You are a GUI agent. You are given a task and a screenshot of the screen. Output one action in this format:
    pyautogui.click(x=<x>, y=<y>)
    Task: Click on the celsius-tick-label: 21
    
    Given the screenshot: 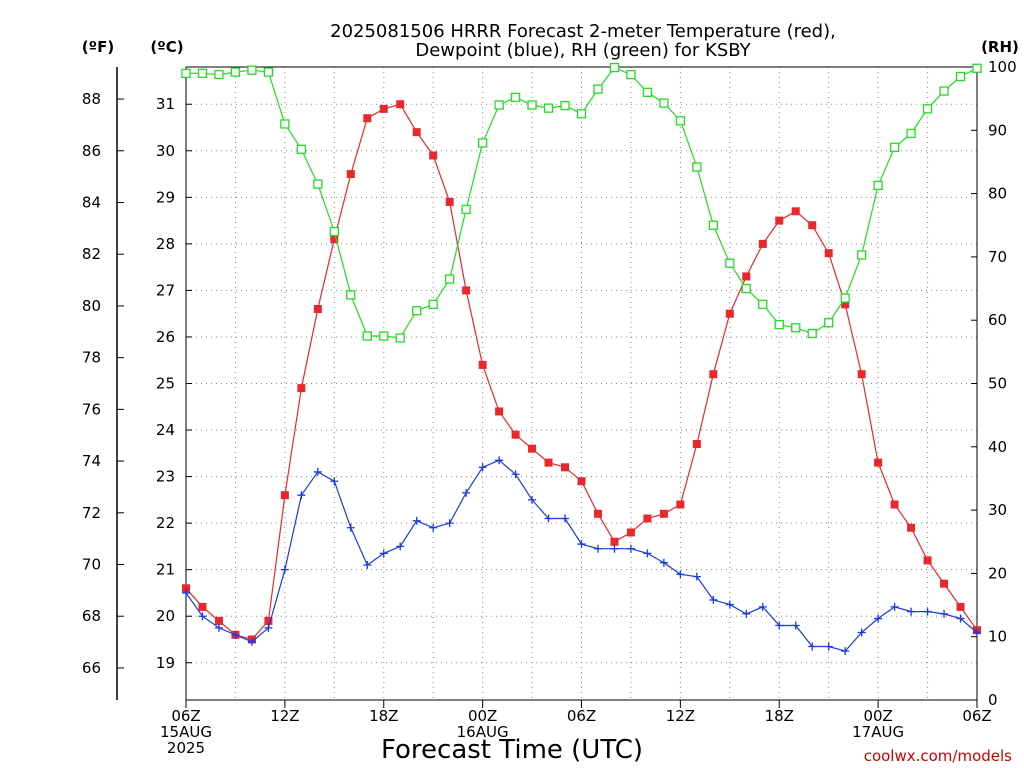 What is the action you would take?
    pyautogui.click(x=165, y=570)
    